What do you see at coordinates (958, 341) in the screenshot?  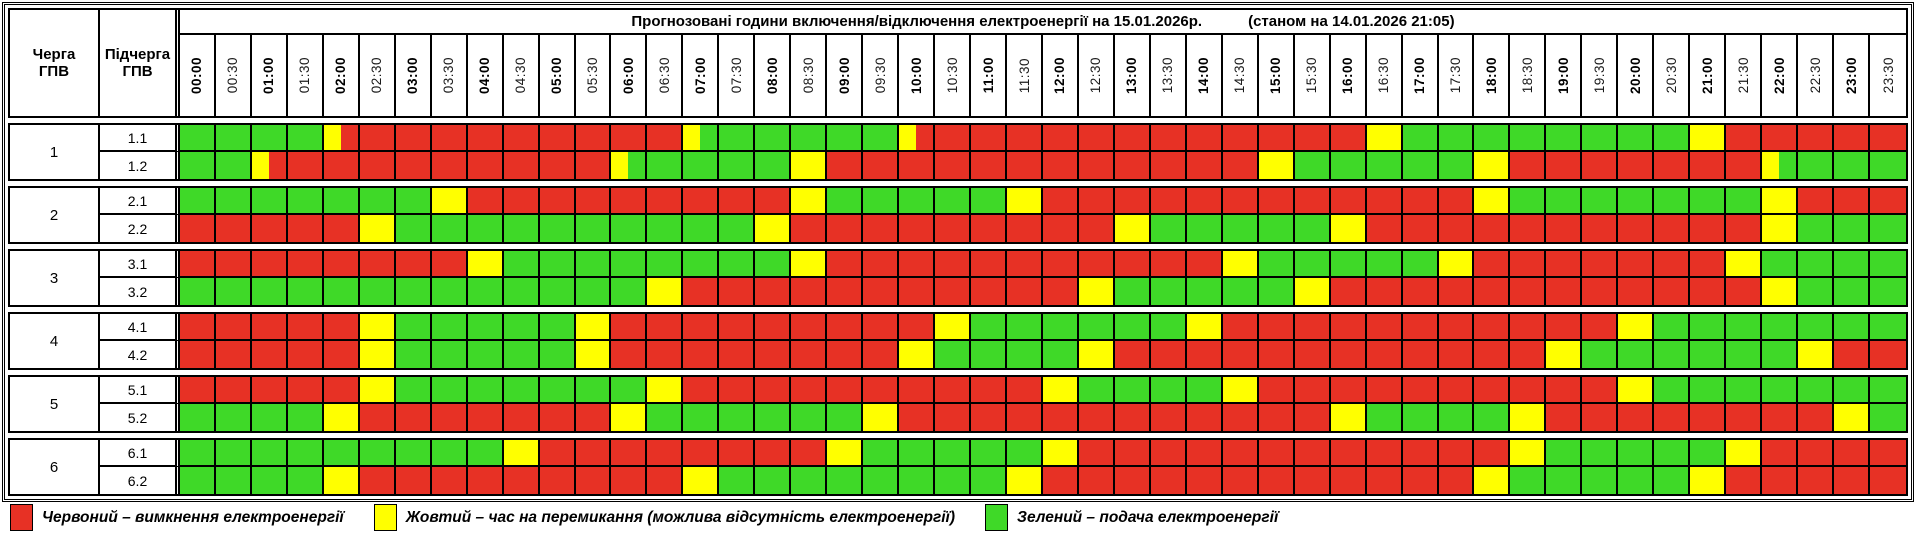 I see `queue-group-4: 4 4.1 4.2` at bounding box center [958, 341].